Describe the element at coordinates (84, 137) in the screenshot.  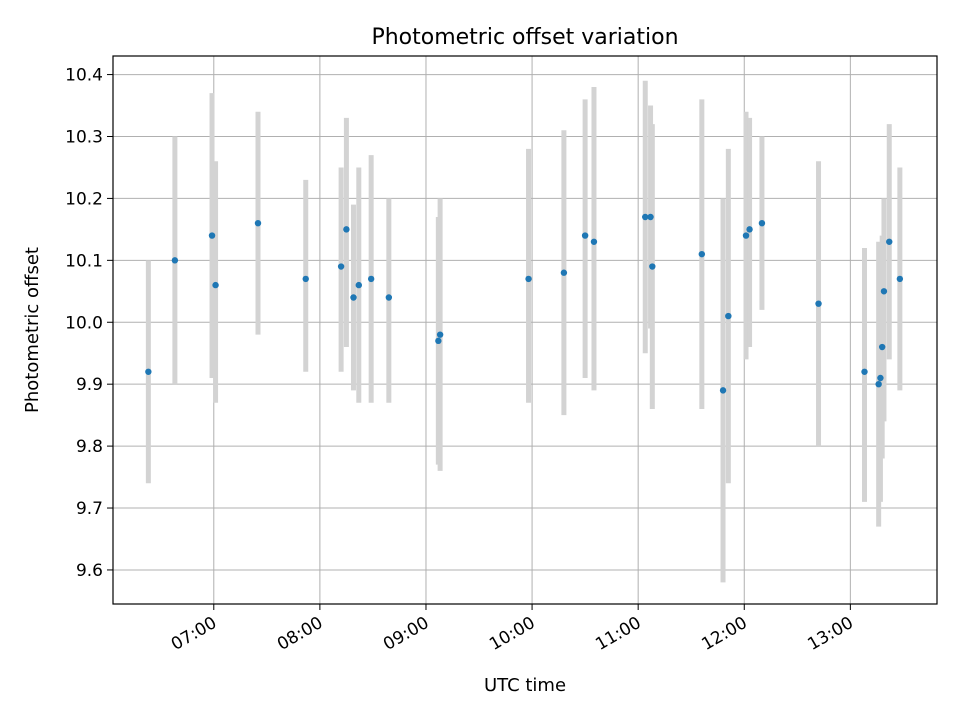
I see `y-tick-label: 10.3` at that location.